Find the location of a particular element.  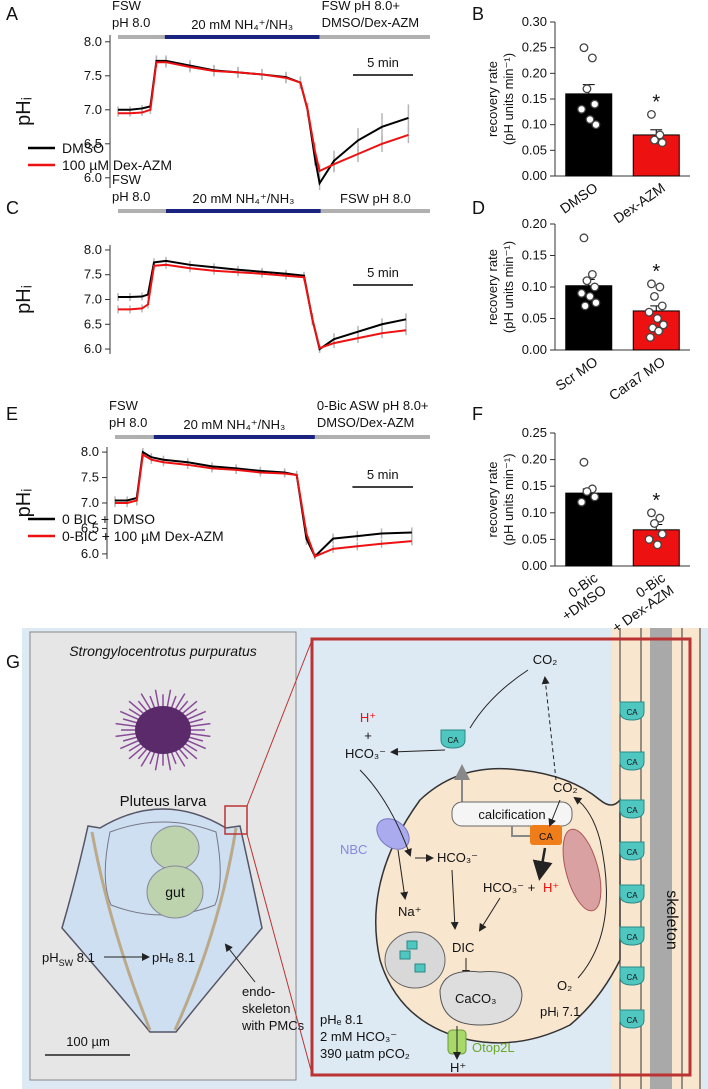

hco3-in: HCO₃⁻ is located at coordinates (457, 857).